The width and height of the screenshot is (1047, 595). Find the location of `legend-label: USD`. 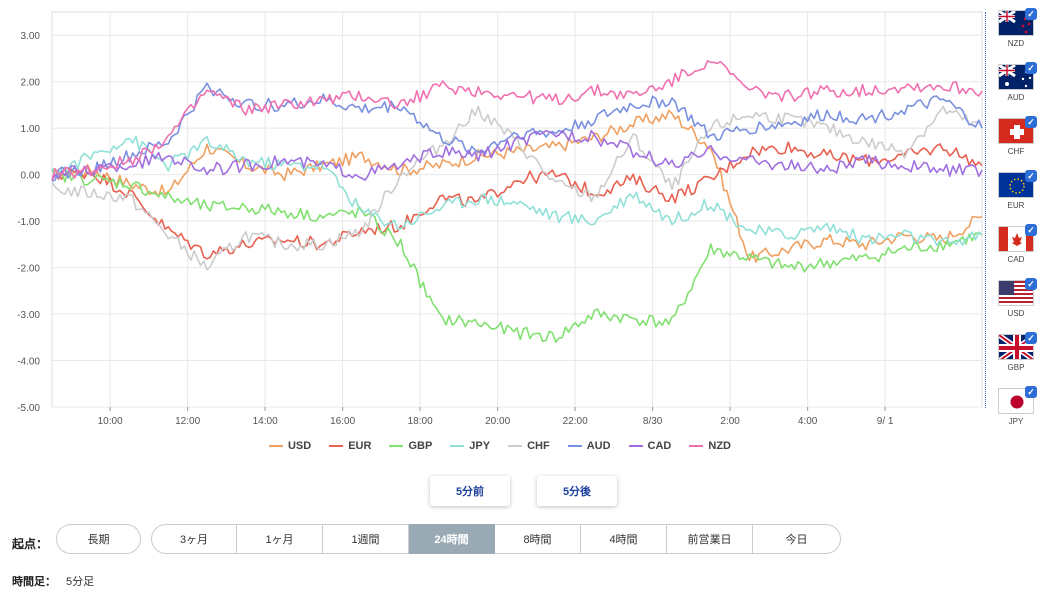

legend-label: USD is located at coordinates (299, 446).